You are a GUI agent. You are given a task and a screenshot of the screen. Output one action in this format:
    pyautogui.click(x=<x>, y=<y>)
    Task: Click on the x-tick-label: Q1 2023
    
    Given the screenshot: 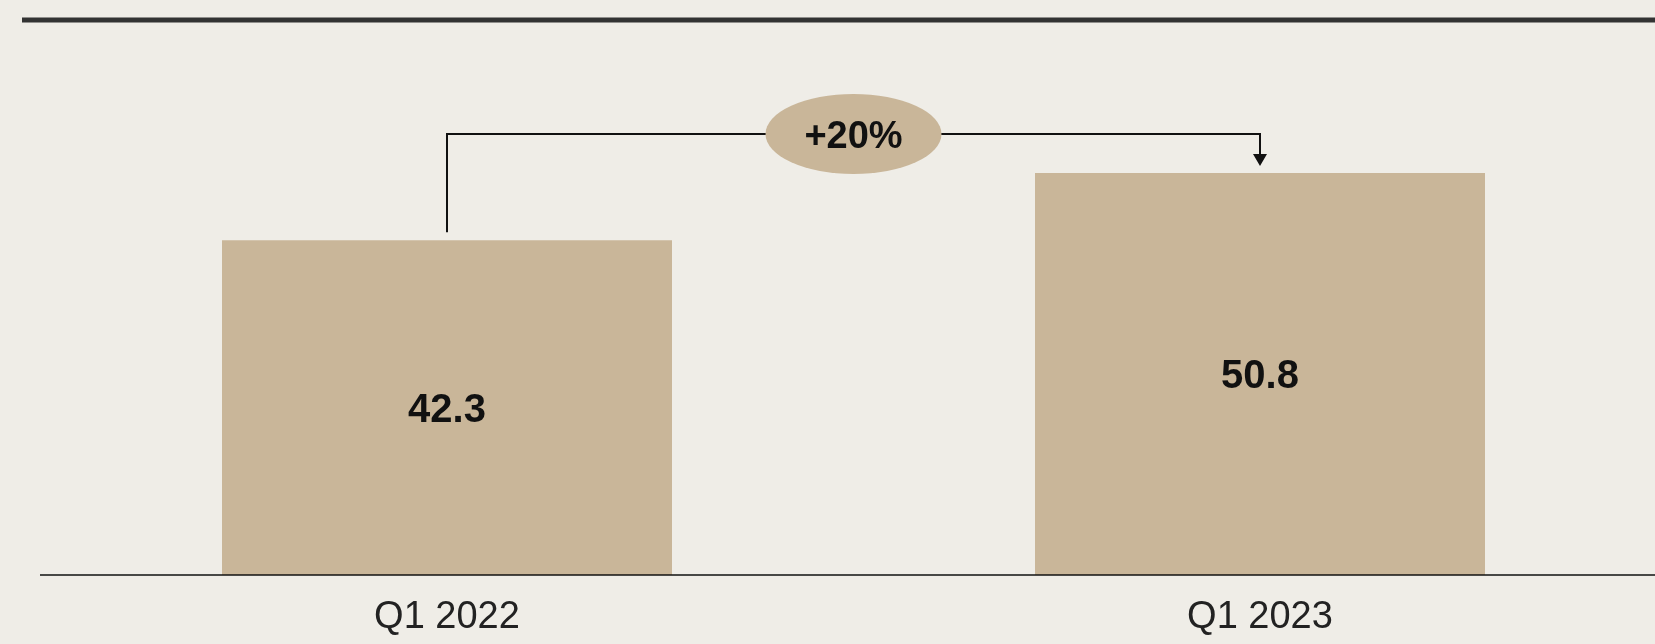 What is the action you would take?
    pyautogui.click(x=1260, y=615)
    